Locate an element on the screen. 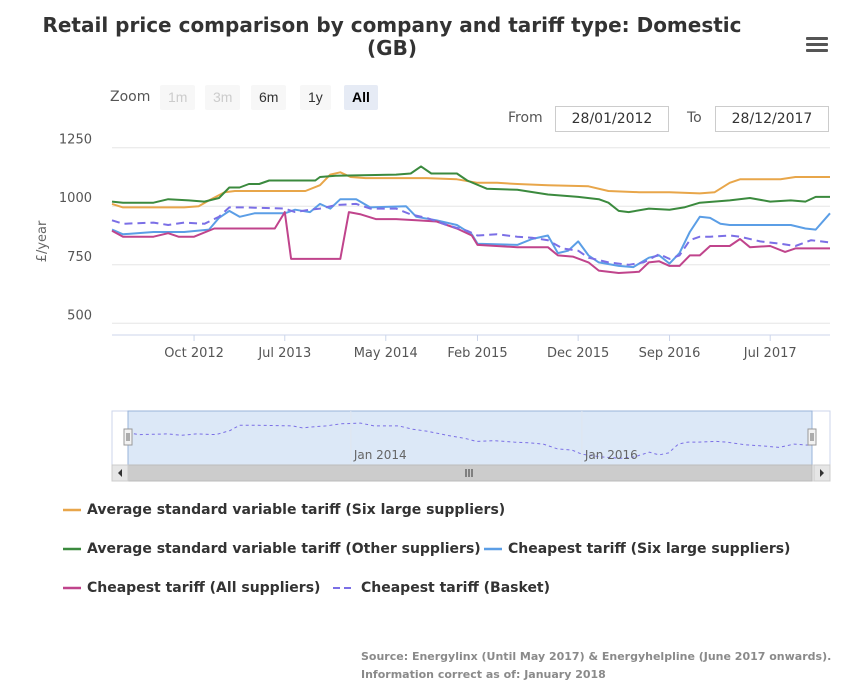  zoom-3m-button: 3m is located at coordinates (223, 97).